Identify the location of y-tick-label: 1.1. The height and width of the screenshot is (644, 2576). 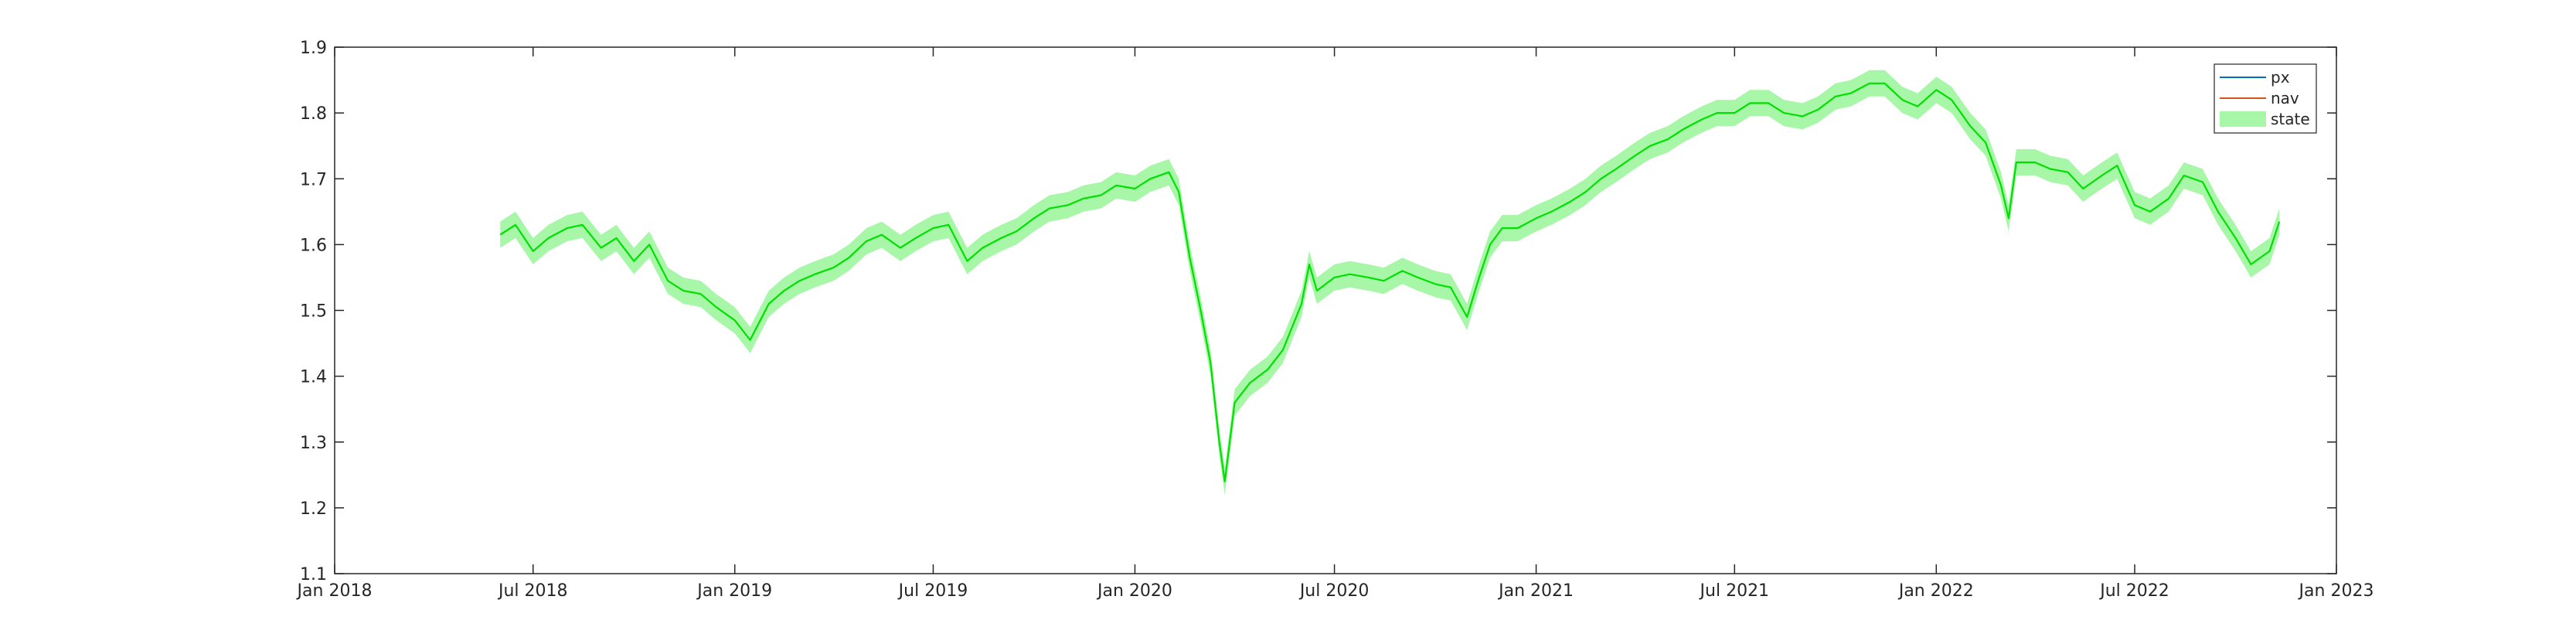
(313, 574).